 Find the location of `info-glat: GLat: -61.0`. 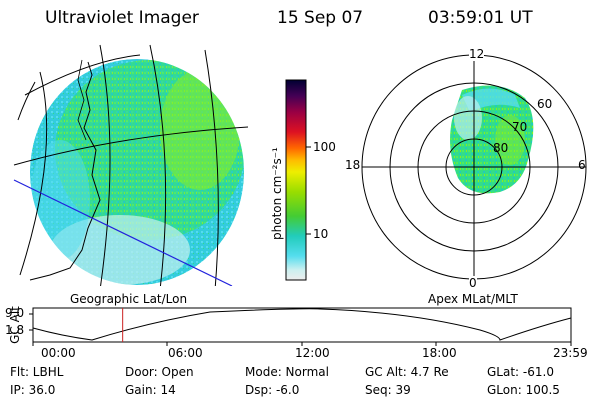

info-glat: GLat: -61.0 is located at coordinates (520, 372).